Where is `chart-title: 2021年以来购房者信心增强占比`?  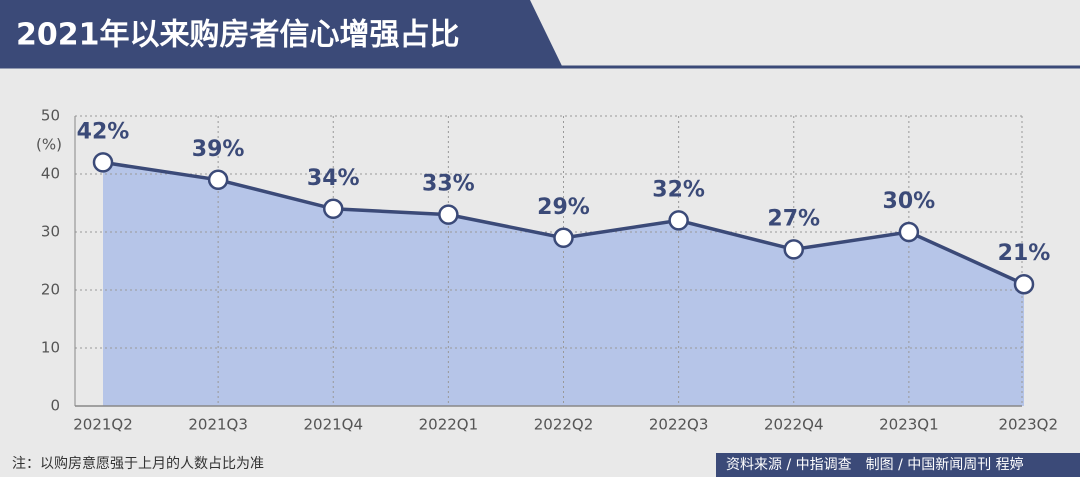
chart-title: 2021年以来购房者信心增强占比 is located at coordinates (238, 35).